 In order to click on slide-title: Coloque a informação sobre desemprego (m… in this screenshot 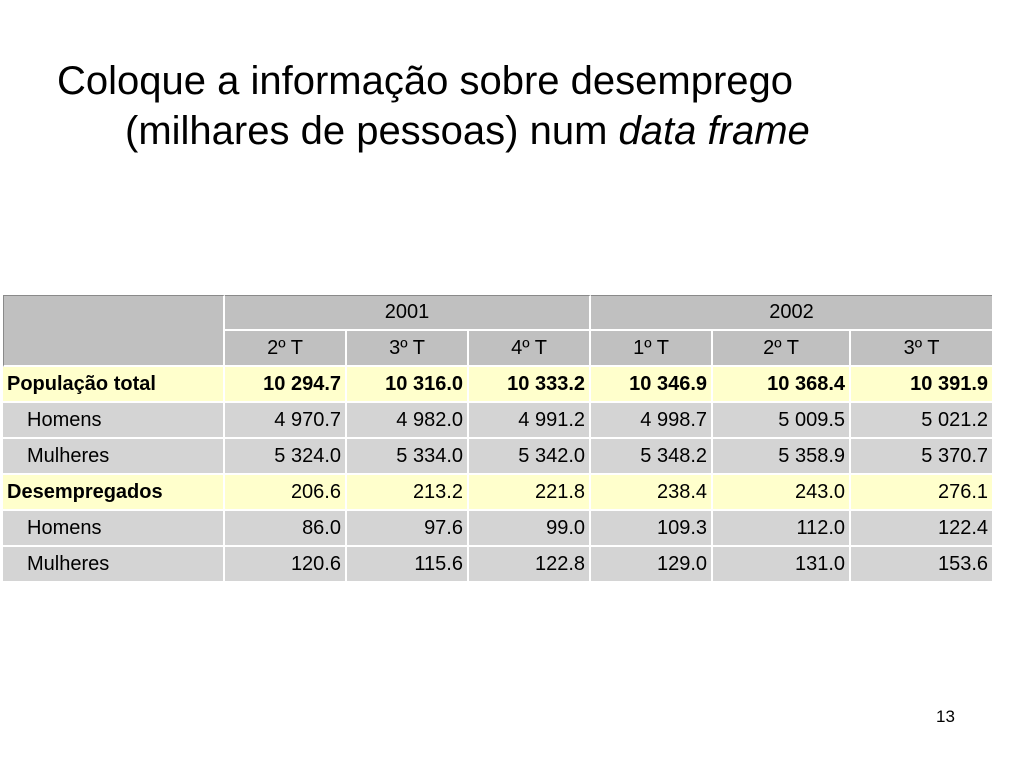, I will do `click(507, 106)`.